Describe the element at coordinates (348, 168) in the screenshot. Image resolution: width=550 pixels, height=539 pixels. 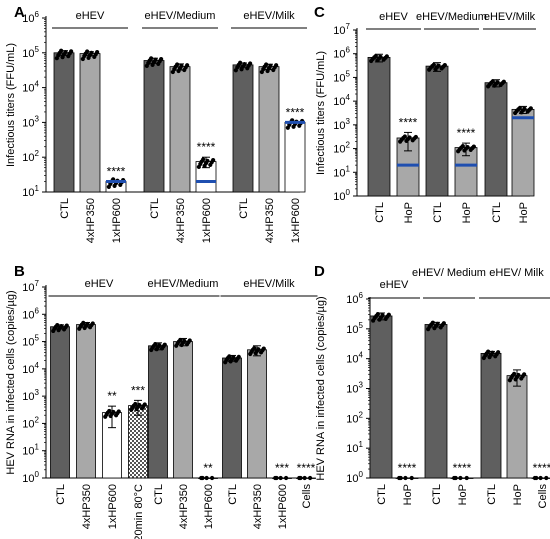
I see `y-tick-exponent: 1` at that location.